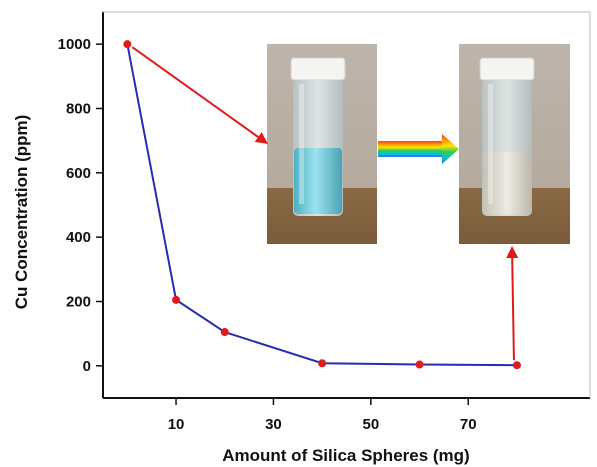 This screenshot has height=467, width=597. Describe the element at coordinates (78, 302) in the screenshot. I see `y-tick-label: 200` at that location.